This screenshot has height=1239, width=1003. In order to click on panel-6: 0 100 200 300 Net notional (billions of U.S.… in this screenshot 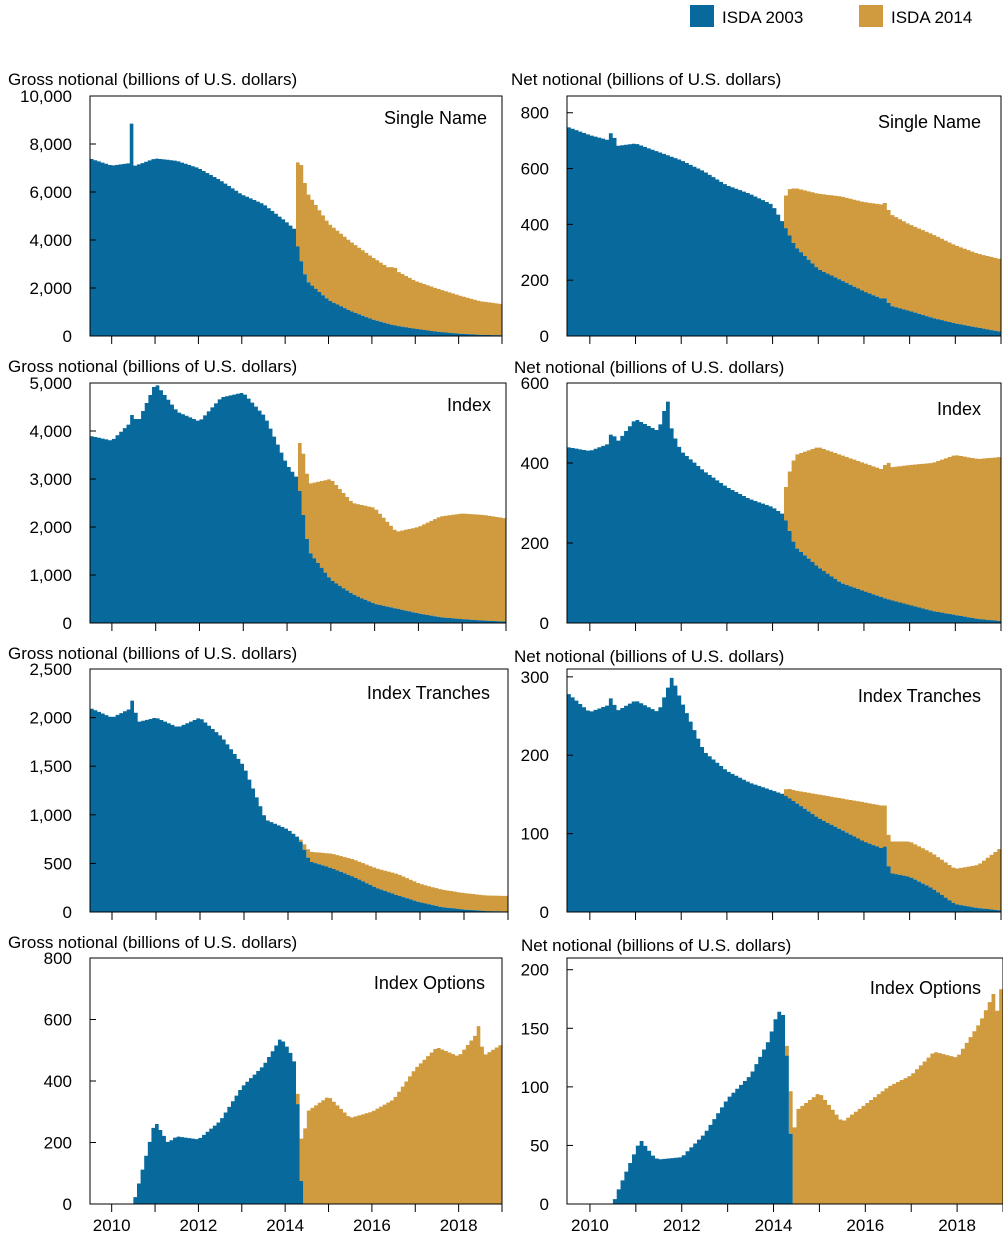, I will do `click(758, 784)`.